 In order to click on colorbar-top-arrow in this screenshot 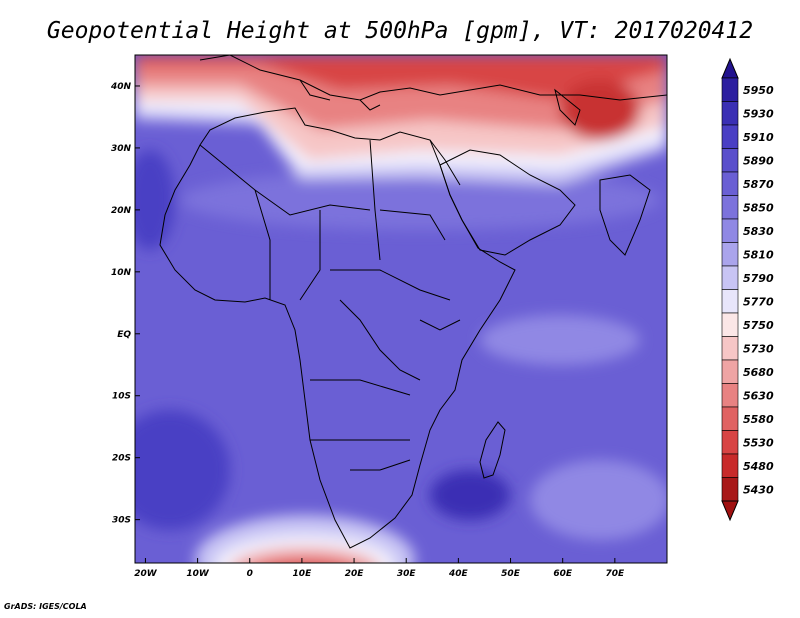, I will do `click(730, 68)`.